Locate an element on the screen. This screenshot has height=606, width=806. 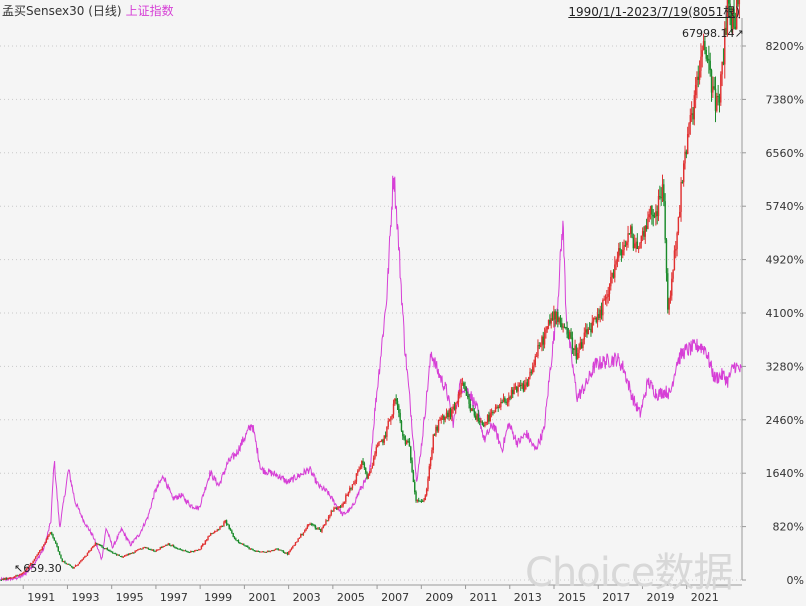
max-arrow-icon: ↗ is located at coordinates (739, 33).